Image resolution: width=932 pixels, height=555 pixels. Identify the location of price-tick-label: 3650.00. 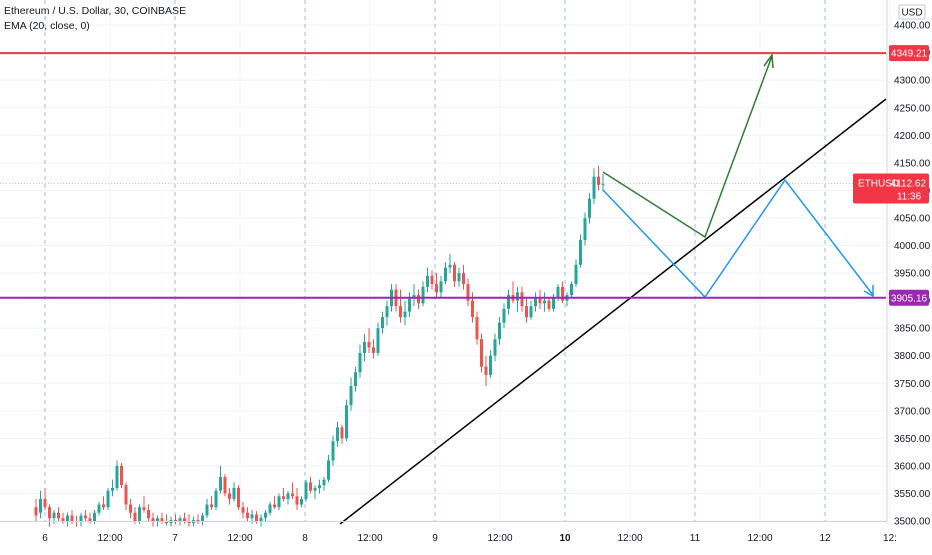
(912, 439).